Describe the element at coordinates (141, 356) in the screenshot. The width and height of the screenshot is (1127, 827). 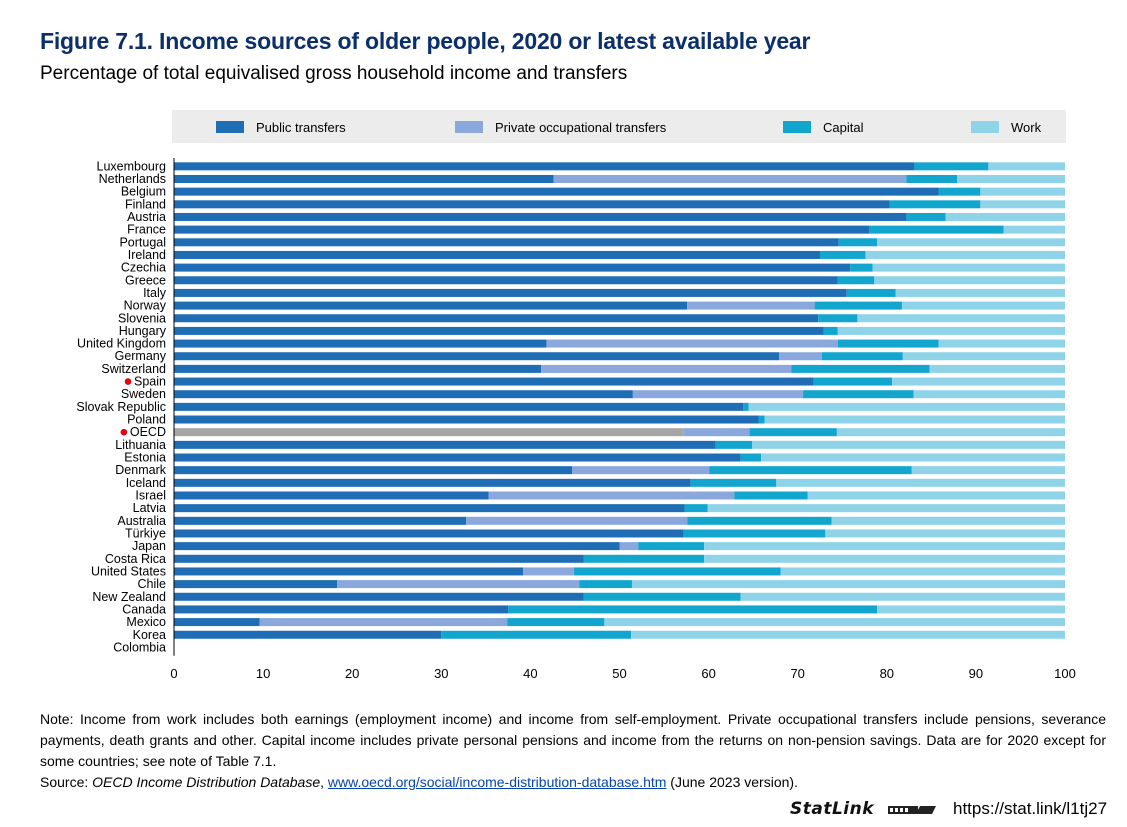
I see `category-label-germany: Germany` at that location.